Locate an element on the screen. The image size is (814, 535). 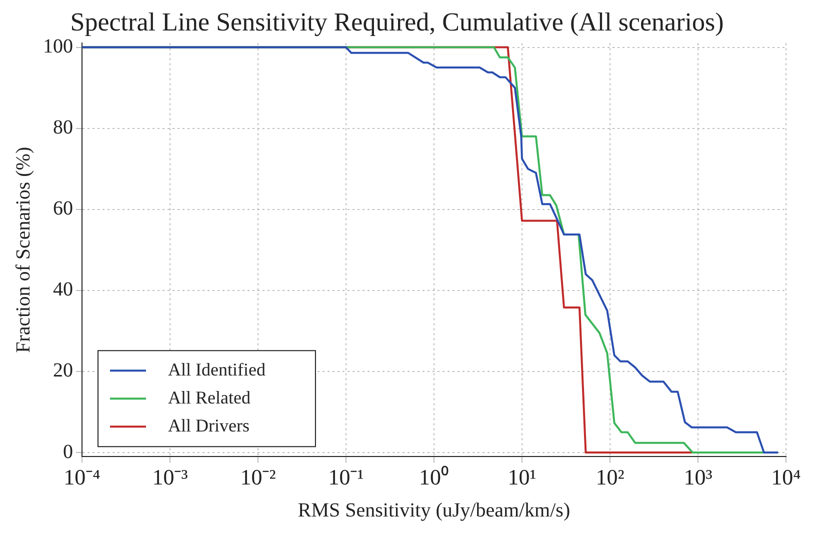
y-tick-label: 0 is located at coordinates (68, 451).